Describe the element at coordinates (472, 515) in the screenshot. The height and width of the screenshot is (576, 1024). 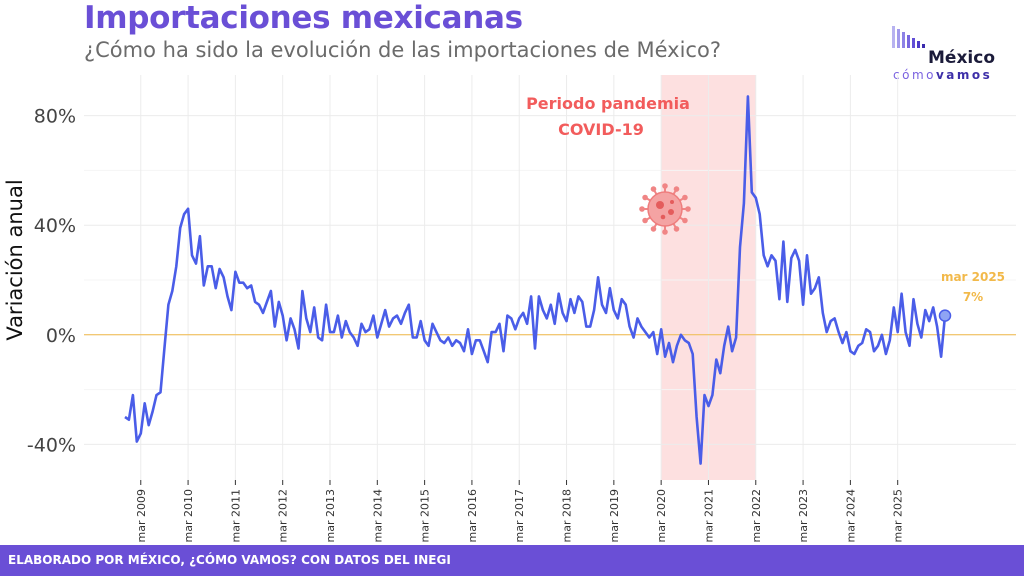
I see `x-tick-label: mar 2016` at that location.